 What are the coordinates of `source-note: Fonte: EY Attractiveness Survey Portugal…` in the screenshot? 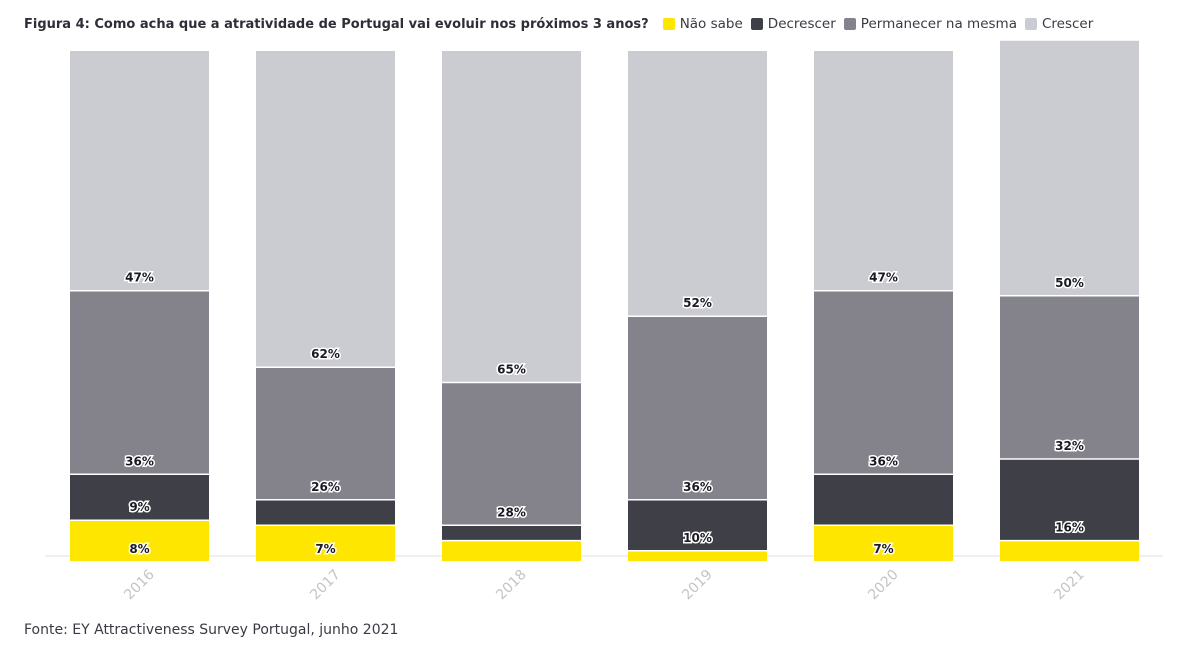 It's located at (211, 630).